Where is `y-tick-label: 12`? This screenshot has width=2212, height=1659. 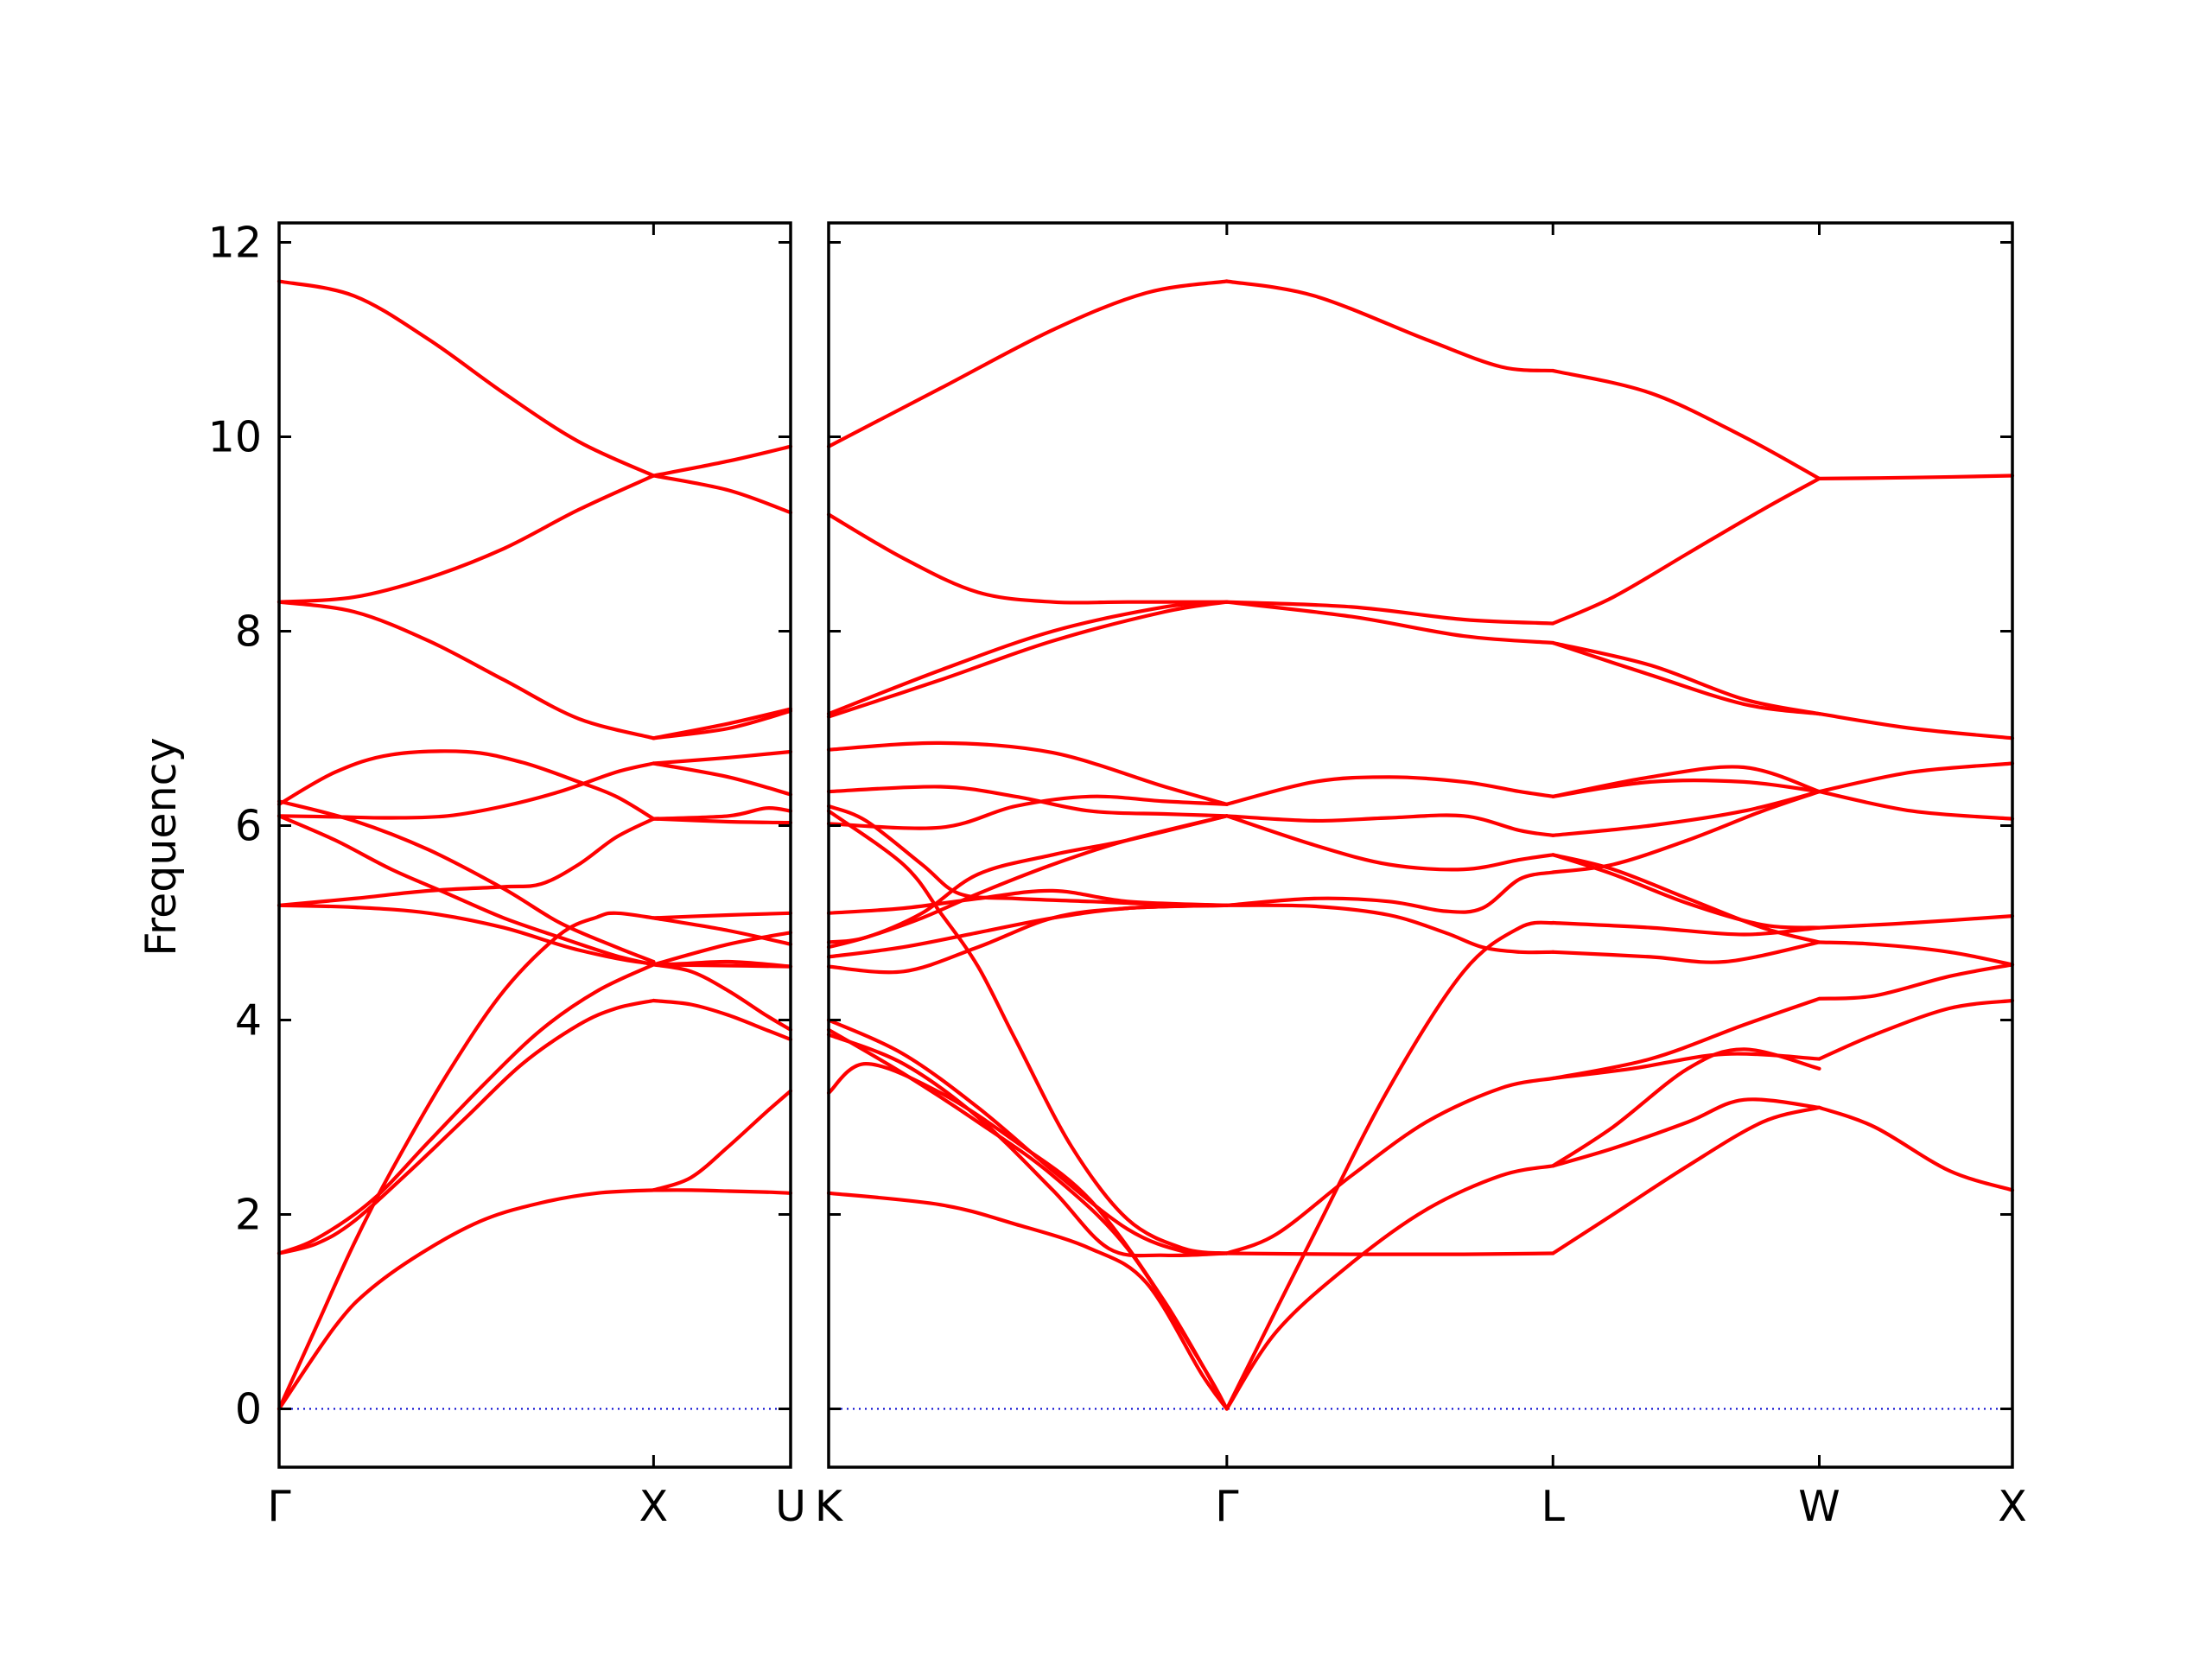 y-tick-label: 12 is located at coordinates (235, 243).